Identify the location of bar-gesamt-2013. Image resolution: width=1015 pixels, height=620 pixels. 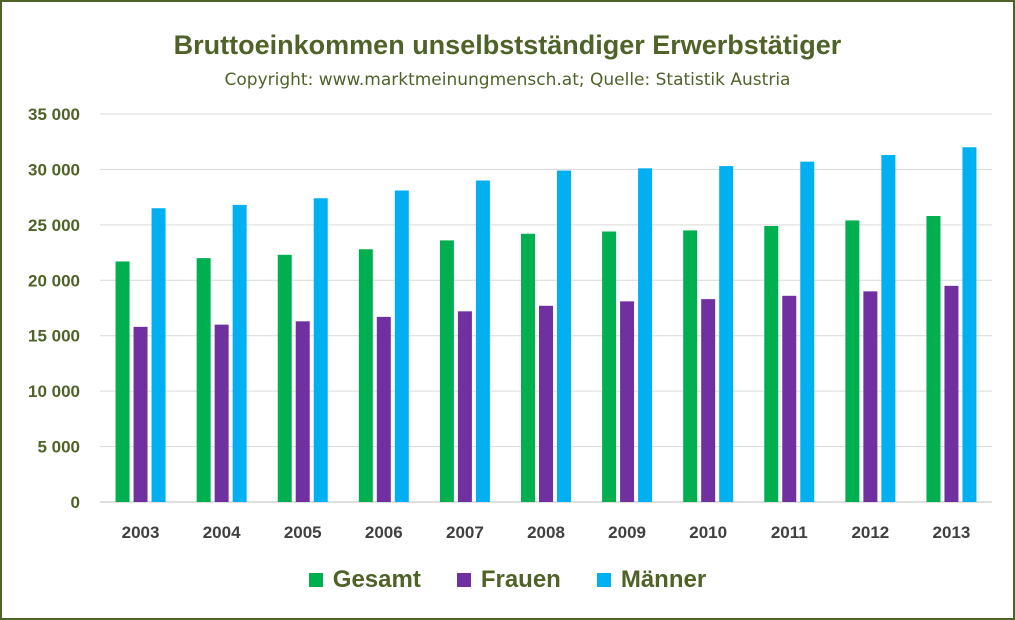
(933, 358).